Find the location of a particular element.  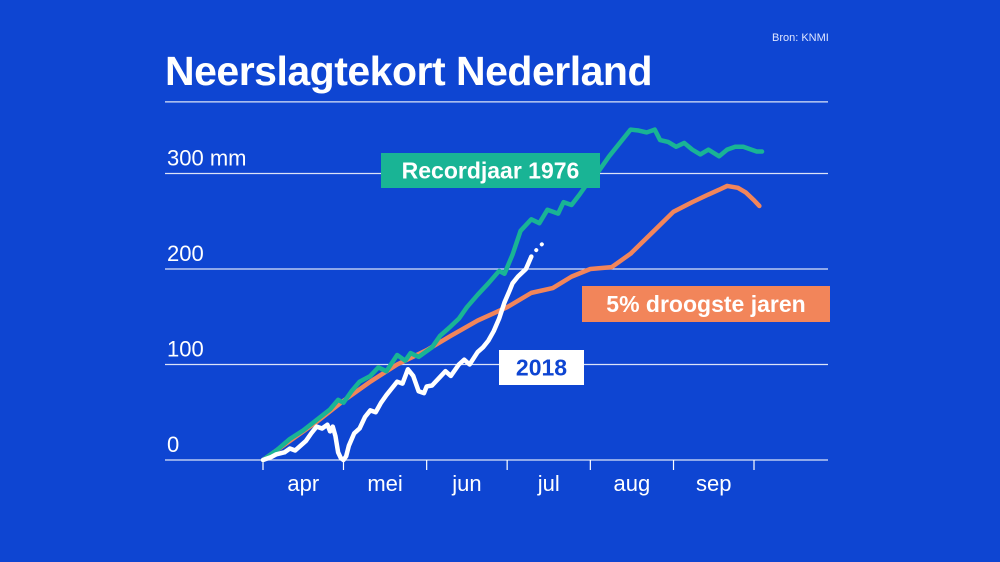

series-line-2018-projection is located at coordinates (538, 249).